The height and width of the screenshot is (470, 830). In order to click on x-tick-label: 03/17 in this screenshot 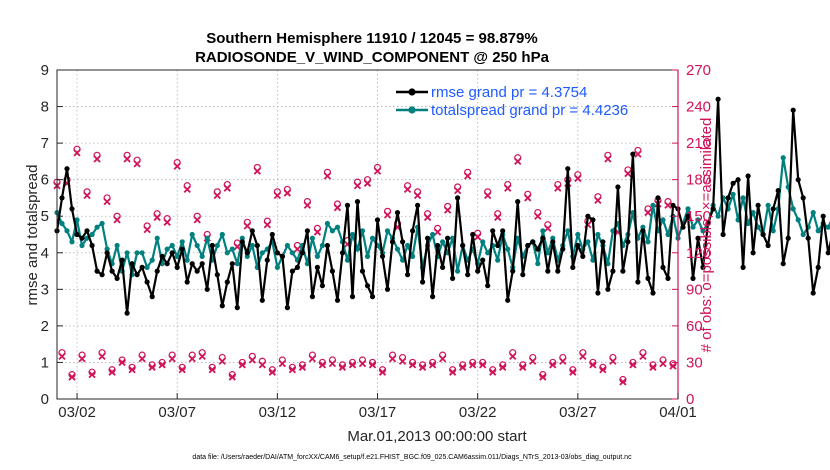, I will do `click(378, 412)`.